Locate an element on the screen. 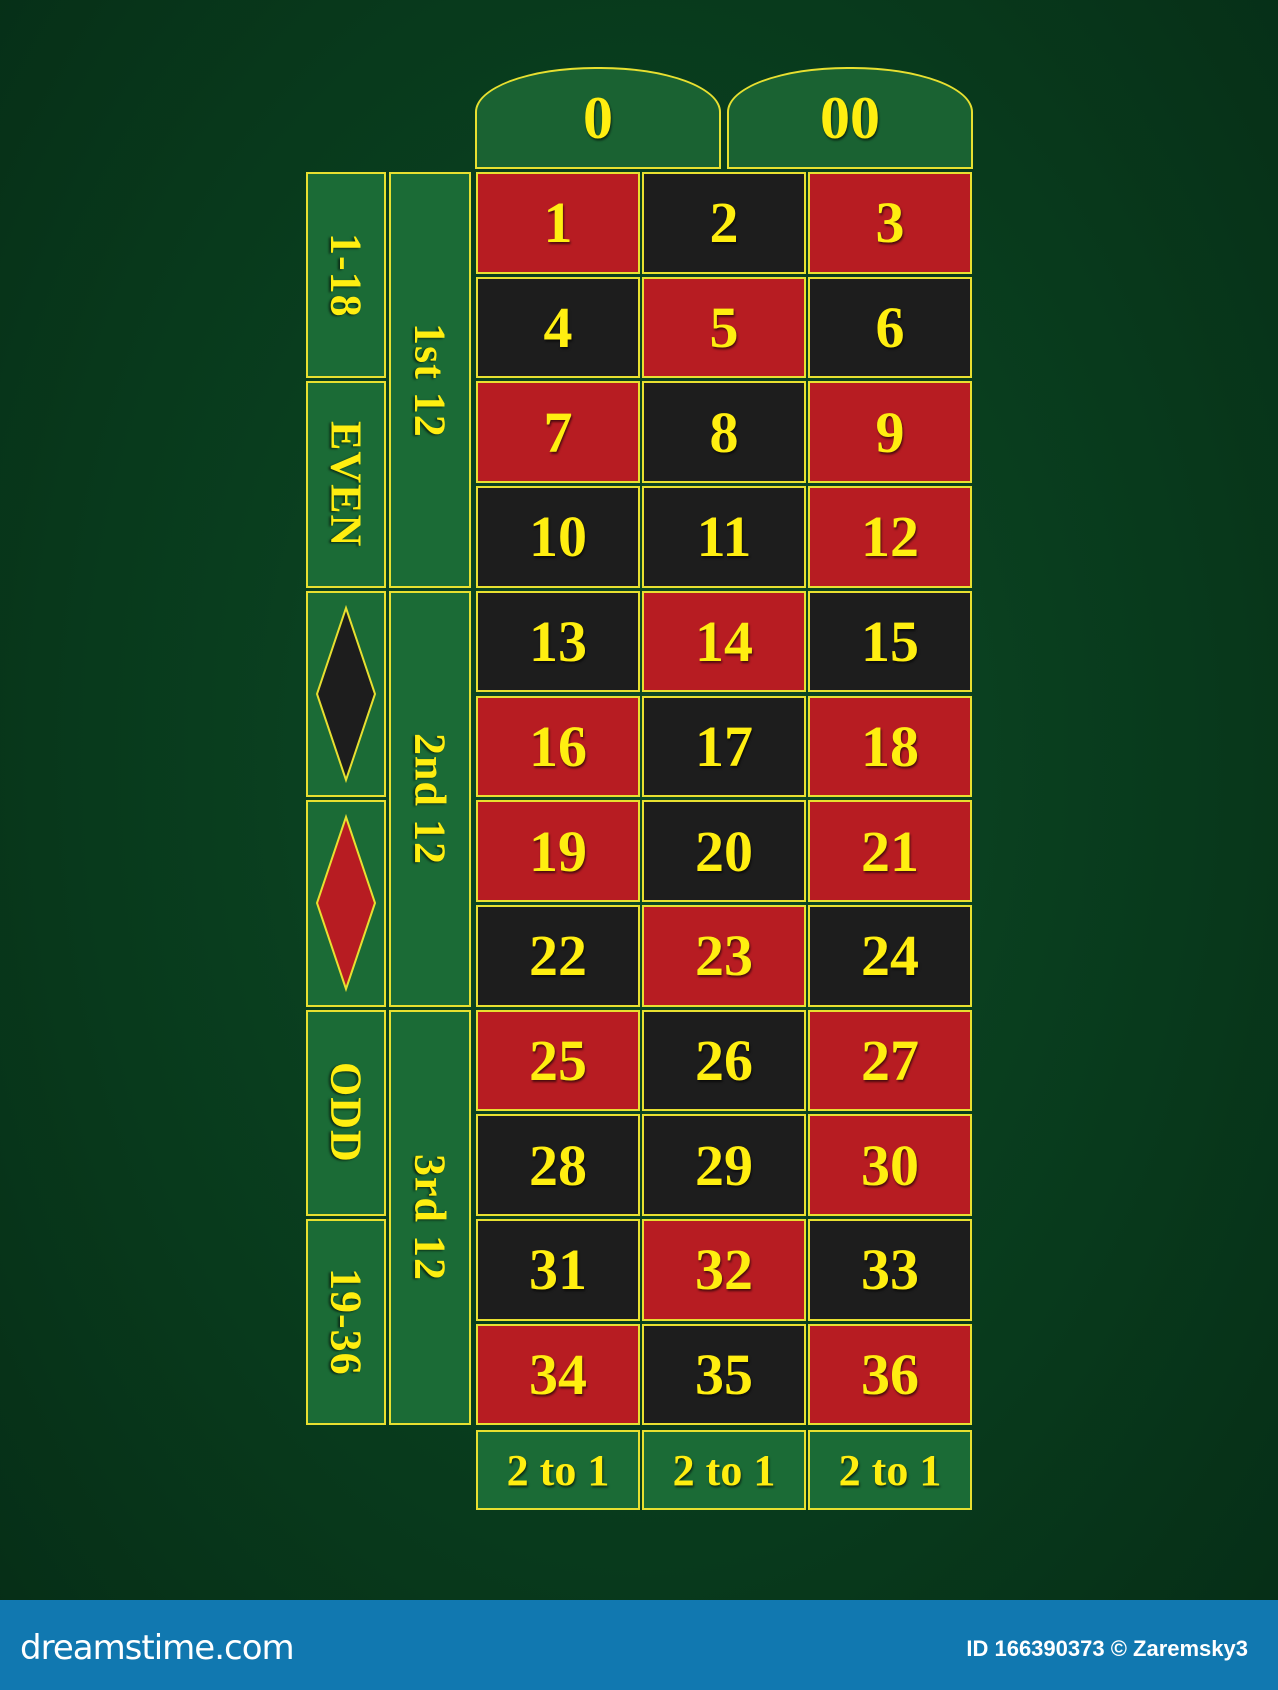  cell-label: 19-36 is located at coordinates (346, 1322).